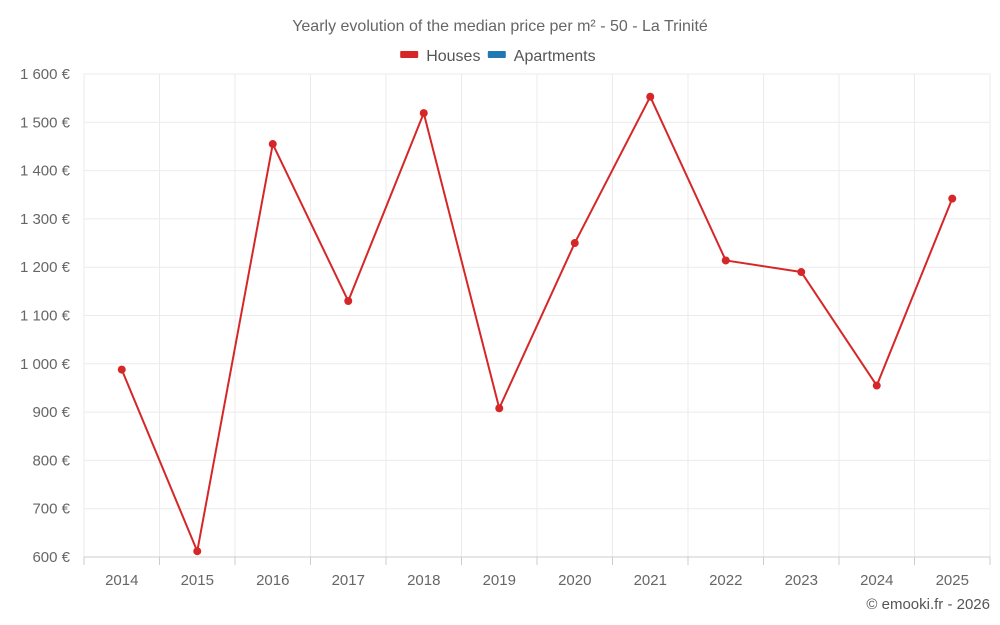 The height and width of the screenshot is (625, 1000). Describe the element at coordinates (725, 580) in the screenshot. I see `x-tick-label: 2022` at that location.